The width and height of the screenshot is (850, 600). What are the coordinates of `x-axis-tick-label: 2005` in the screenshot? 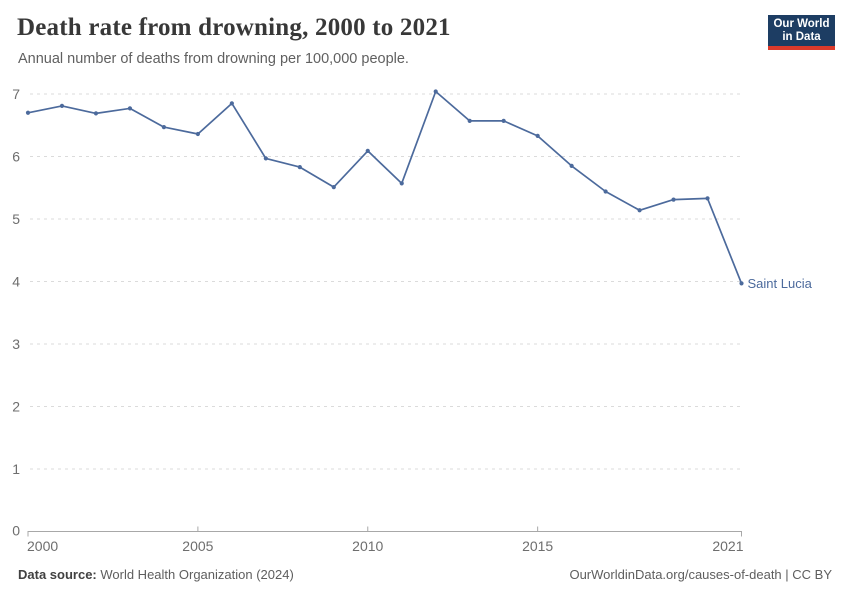 It's located at (197, 546).